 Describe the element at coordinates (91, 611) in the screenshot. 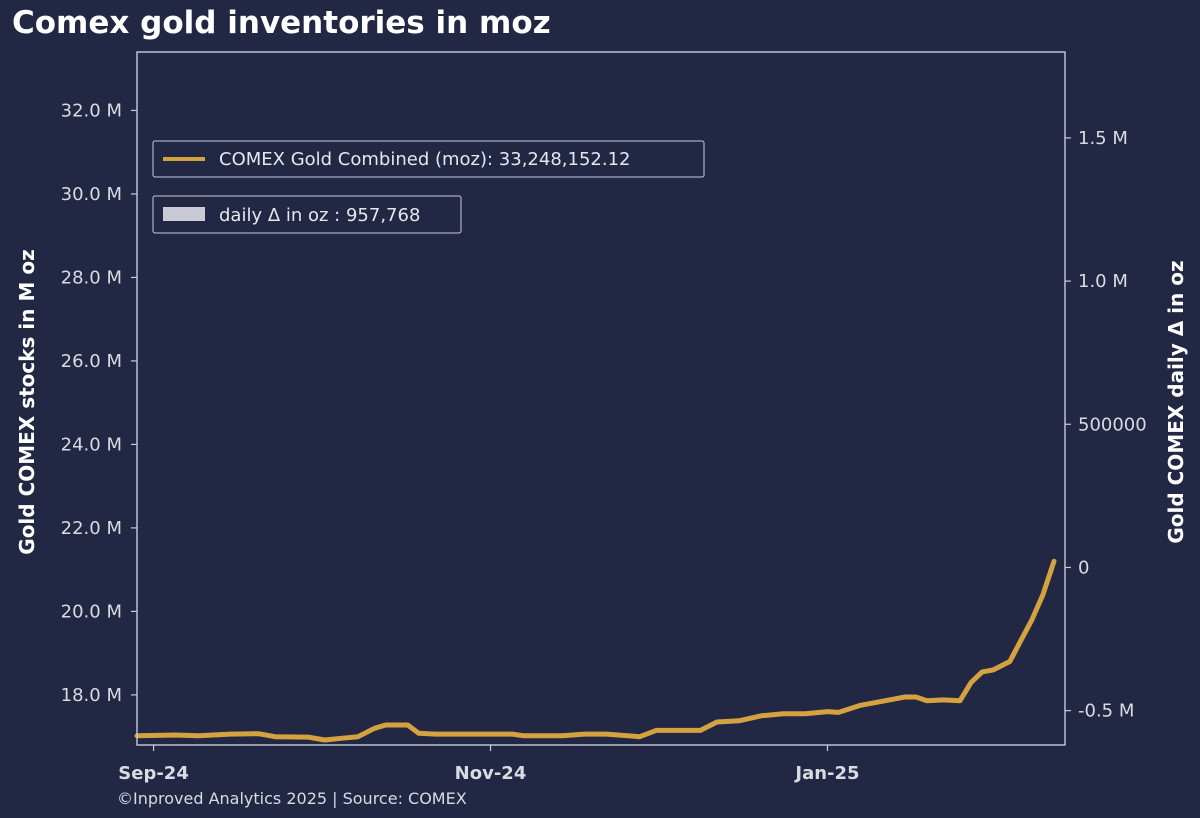

I see `left-y-tick-label: 20.0 M` at that location.